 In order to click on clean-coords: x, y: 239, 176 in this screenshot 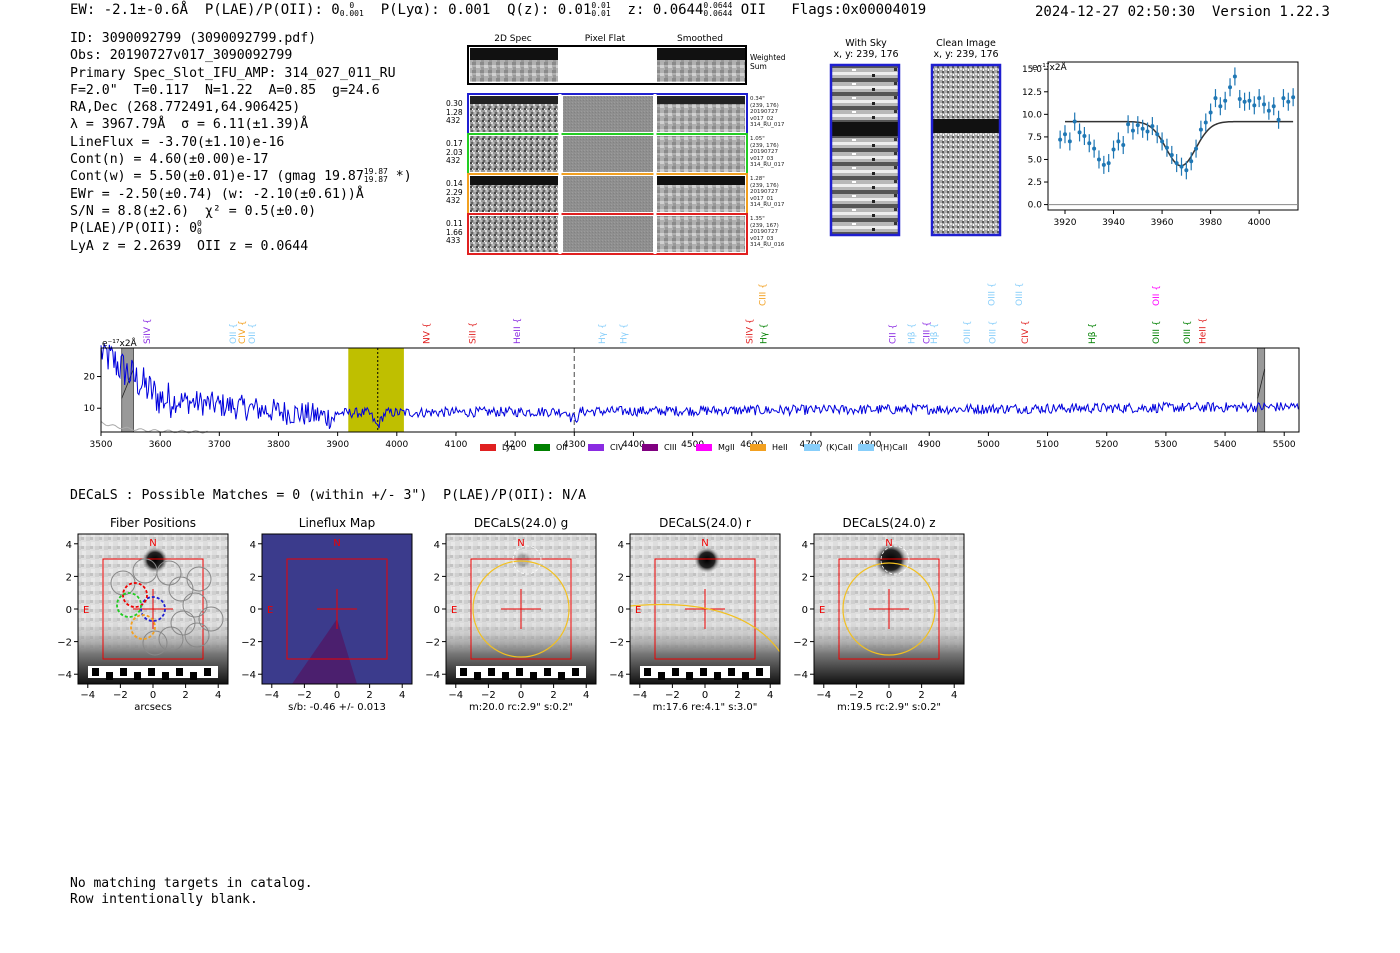, I will do `click(966, 54)`.